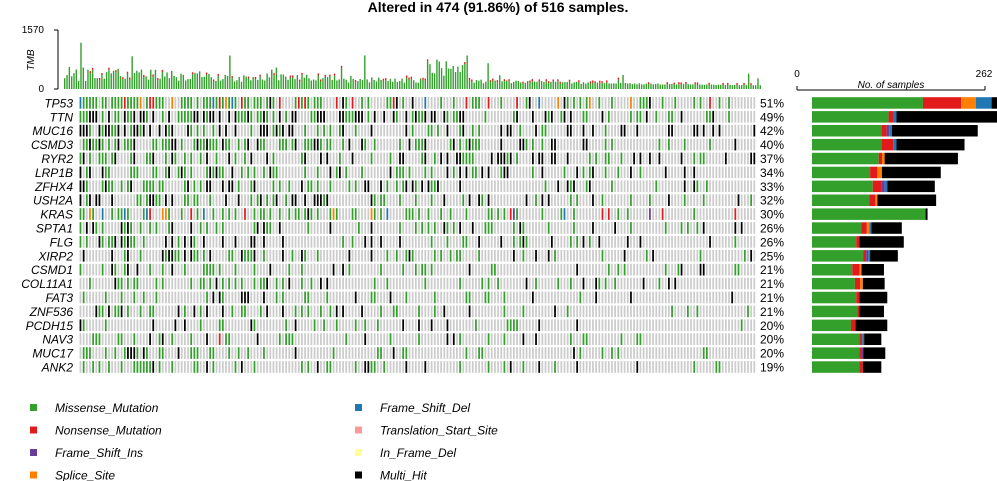  Describe the element at coordinates (33, 430) in the screenshot. I see `legend-swatch-nonsense-mutation` at that location.